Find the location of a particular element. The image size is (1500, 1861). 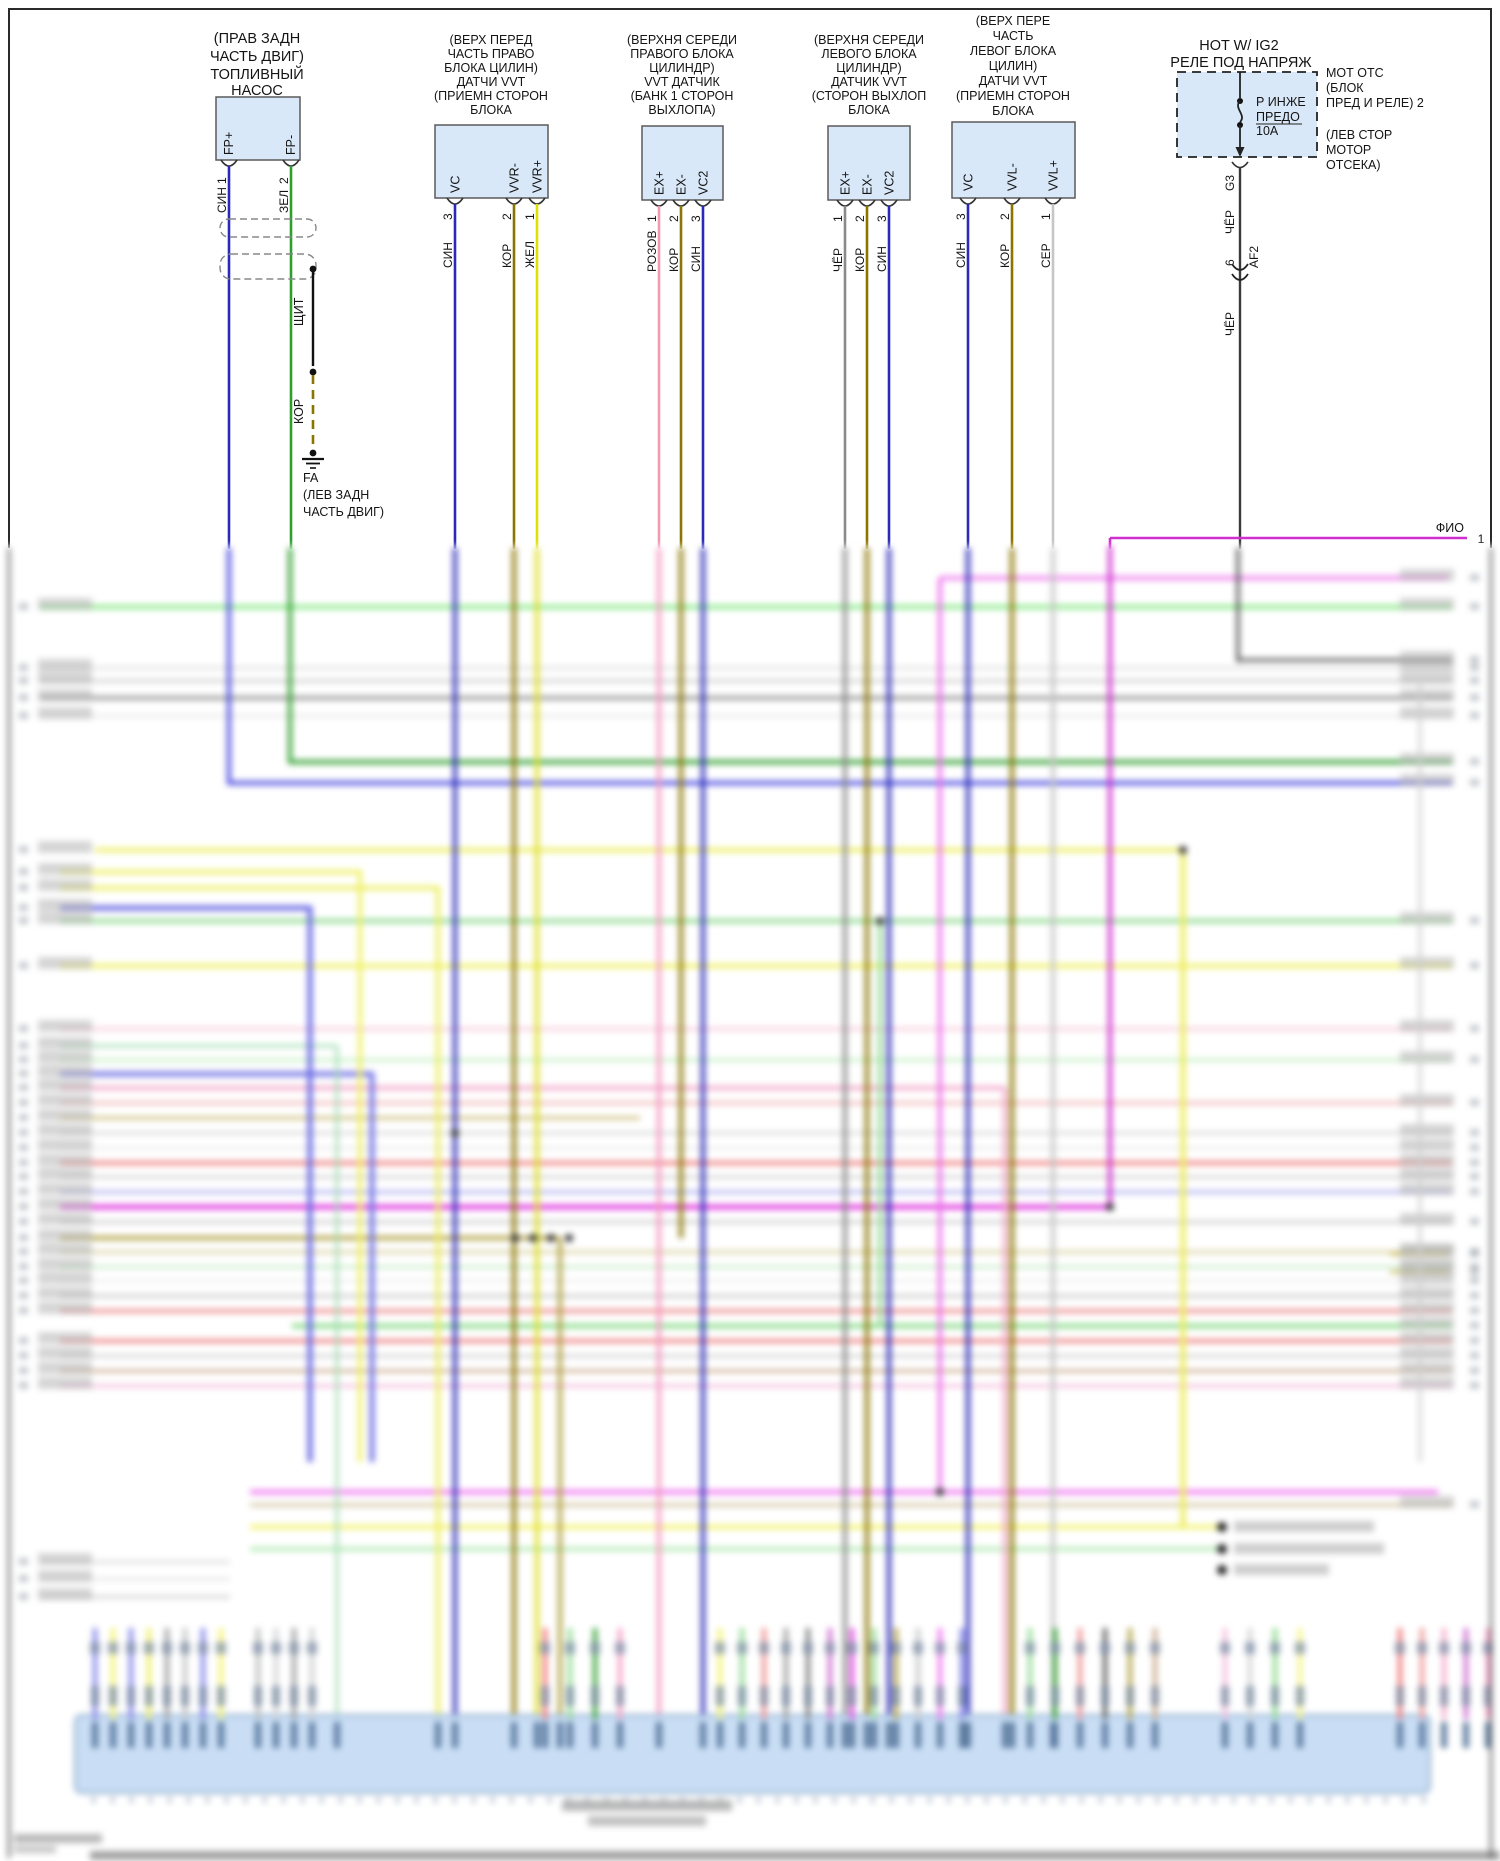

pin-number: 3 is located at coordinates (882, 218).